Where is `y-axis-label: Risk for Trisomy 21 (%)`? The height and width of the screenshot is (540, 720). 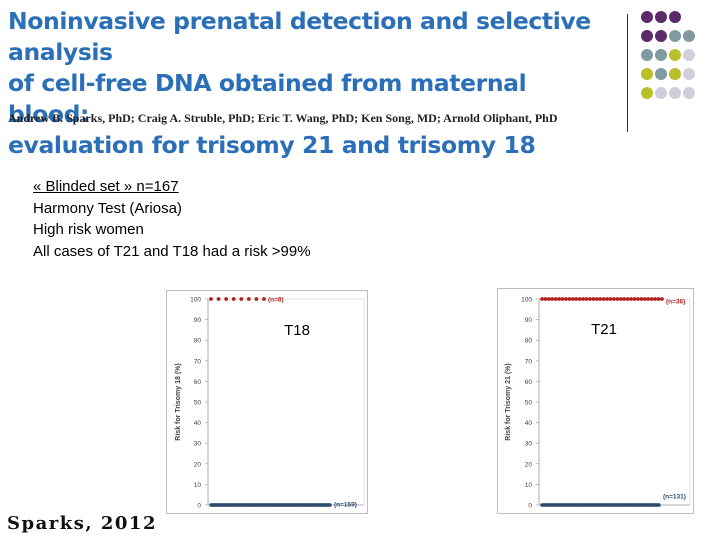 y-axis-label: Risk for Trisomy 21 (%) is located at coordinates (508, 401).